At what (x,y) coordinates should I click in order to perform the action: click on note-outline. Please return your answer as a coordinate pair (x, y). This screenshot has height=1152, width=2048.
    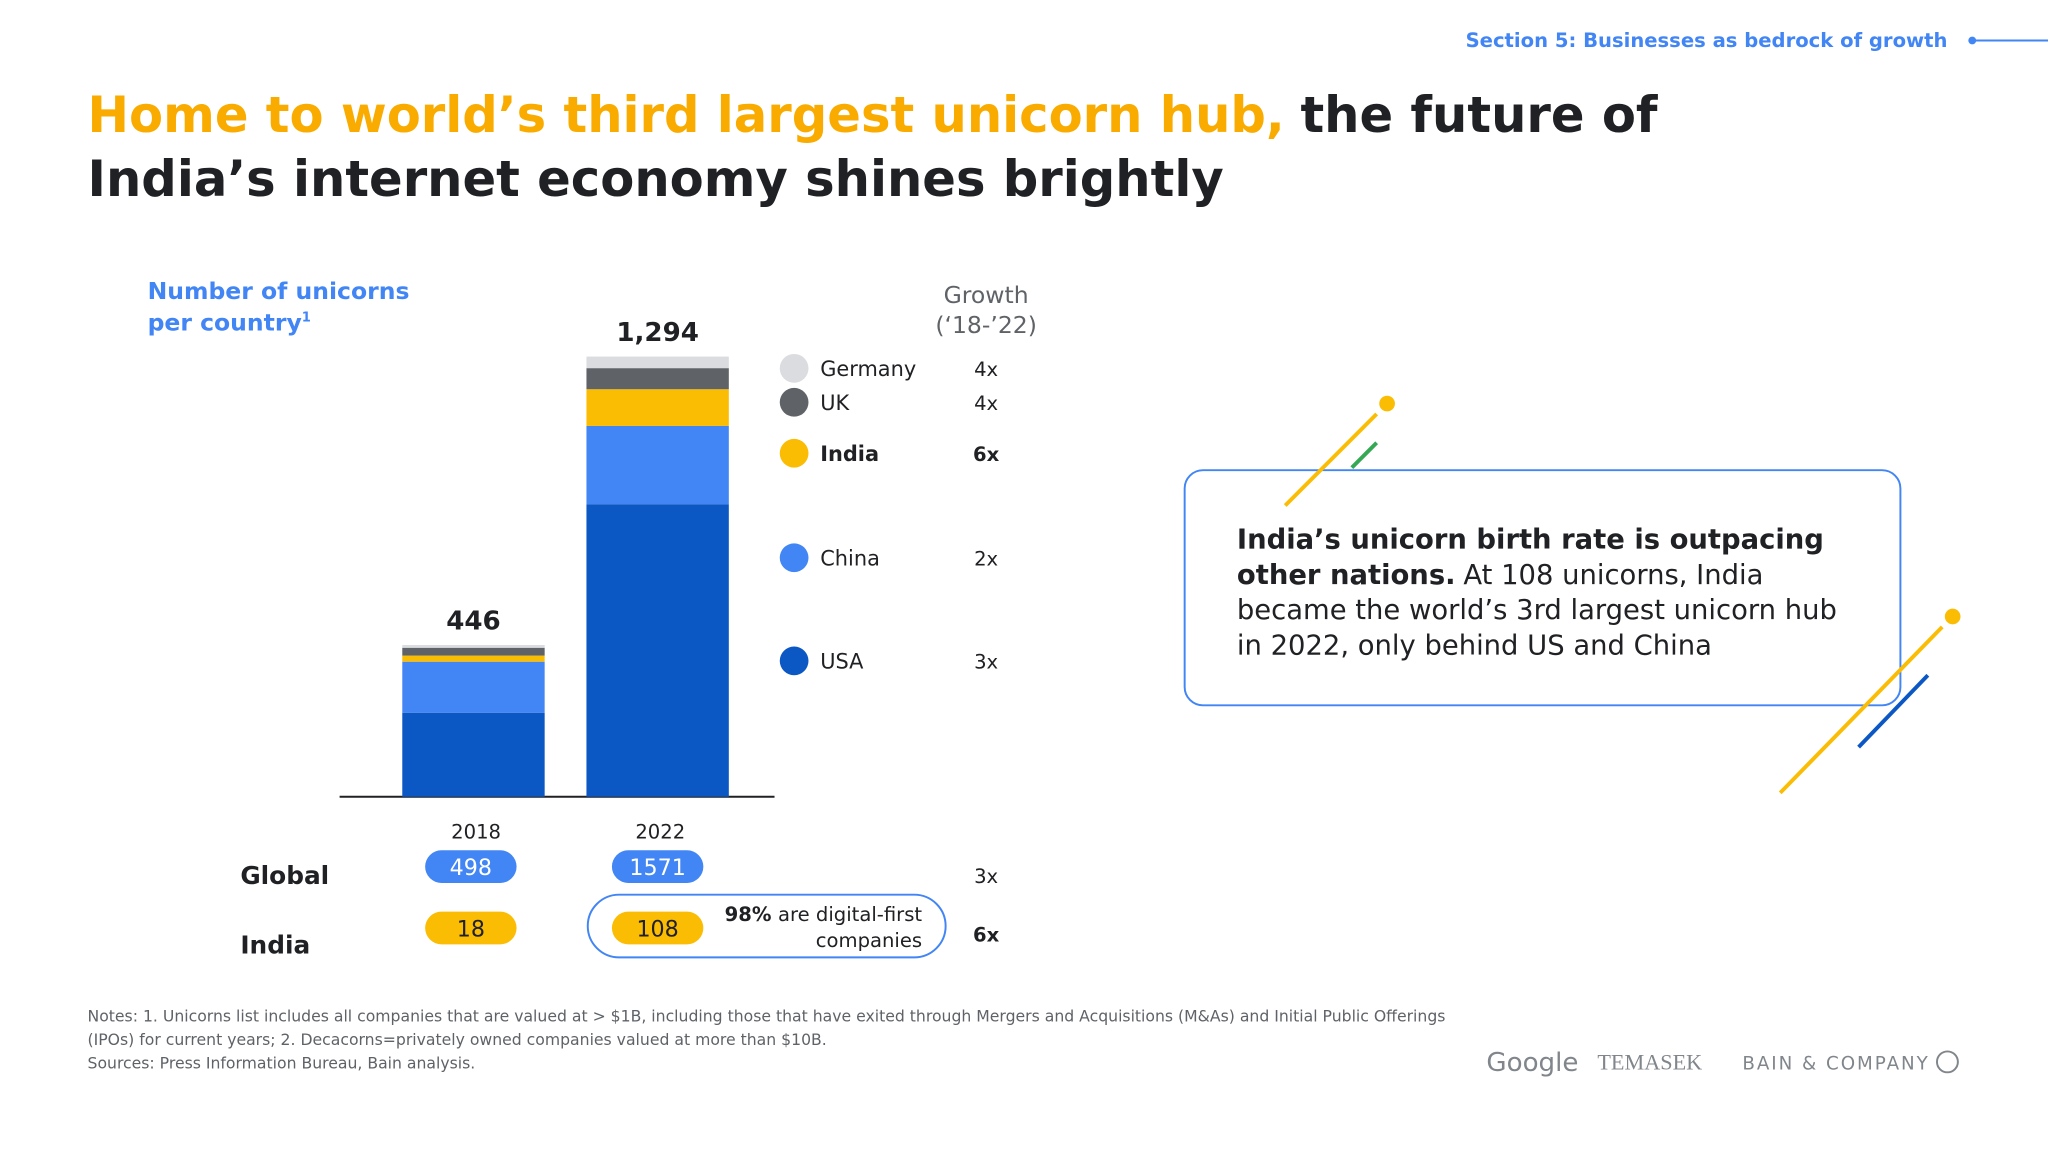
    Looking at the image, I should click on (766, 926).